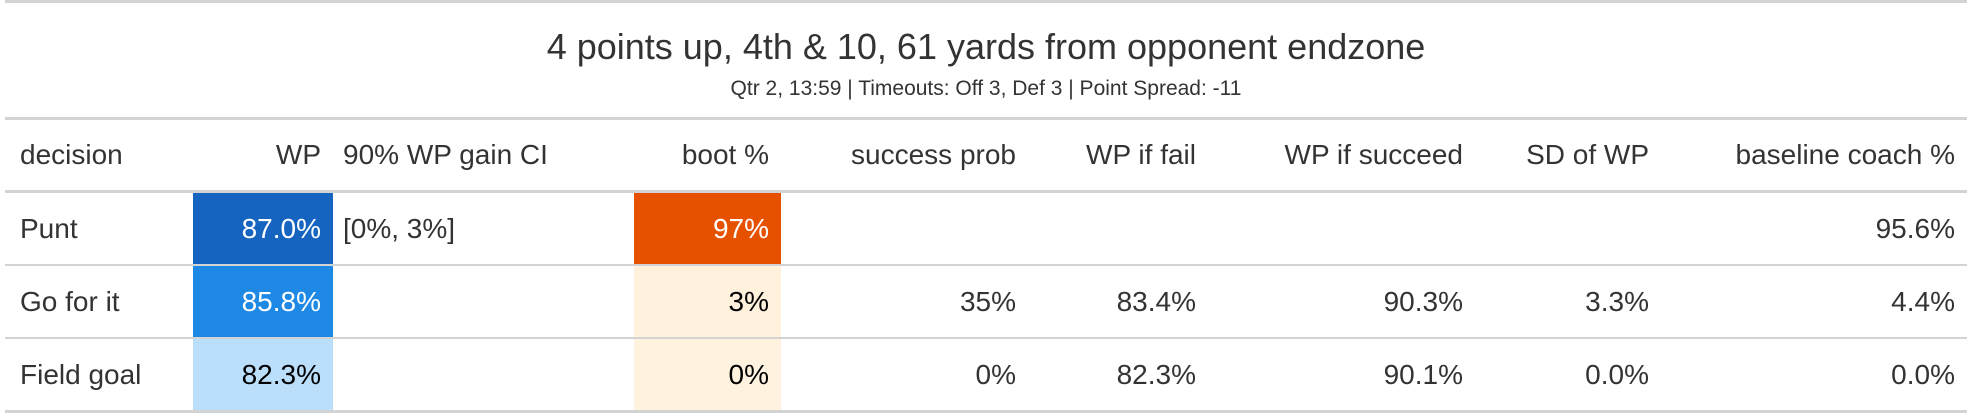 The width and height of the screenshot is (1972, 413). What do you see at coordinates (1568, 156) in the screenshot?
I see `col-header-sd: SD of WP` at bounding box center [1568, 156].